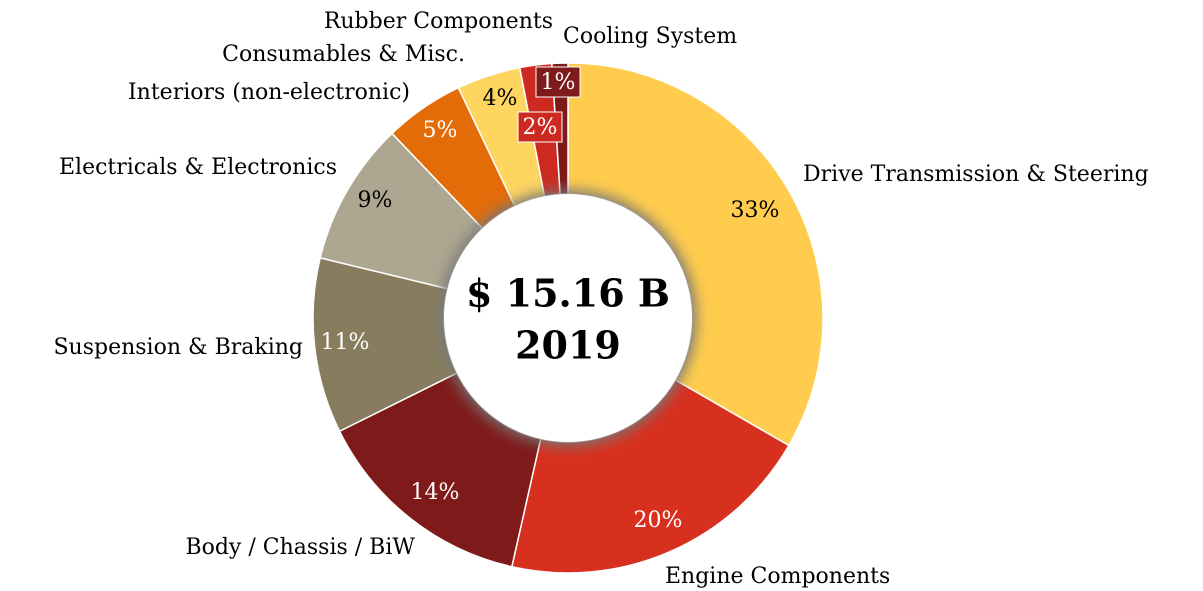 The height and width of the screenshot is (591, 1203). What do you see at coordinates (375, 200) in the screenshot?
I see `value-label: 9%` at bounding box center [375, 200].